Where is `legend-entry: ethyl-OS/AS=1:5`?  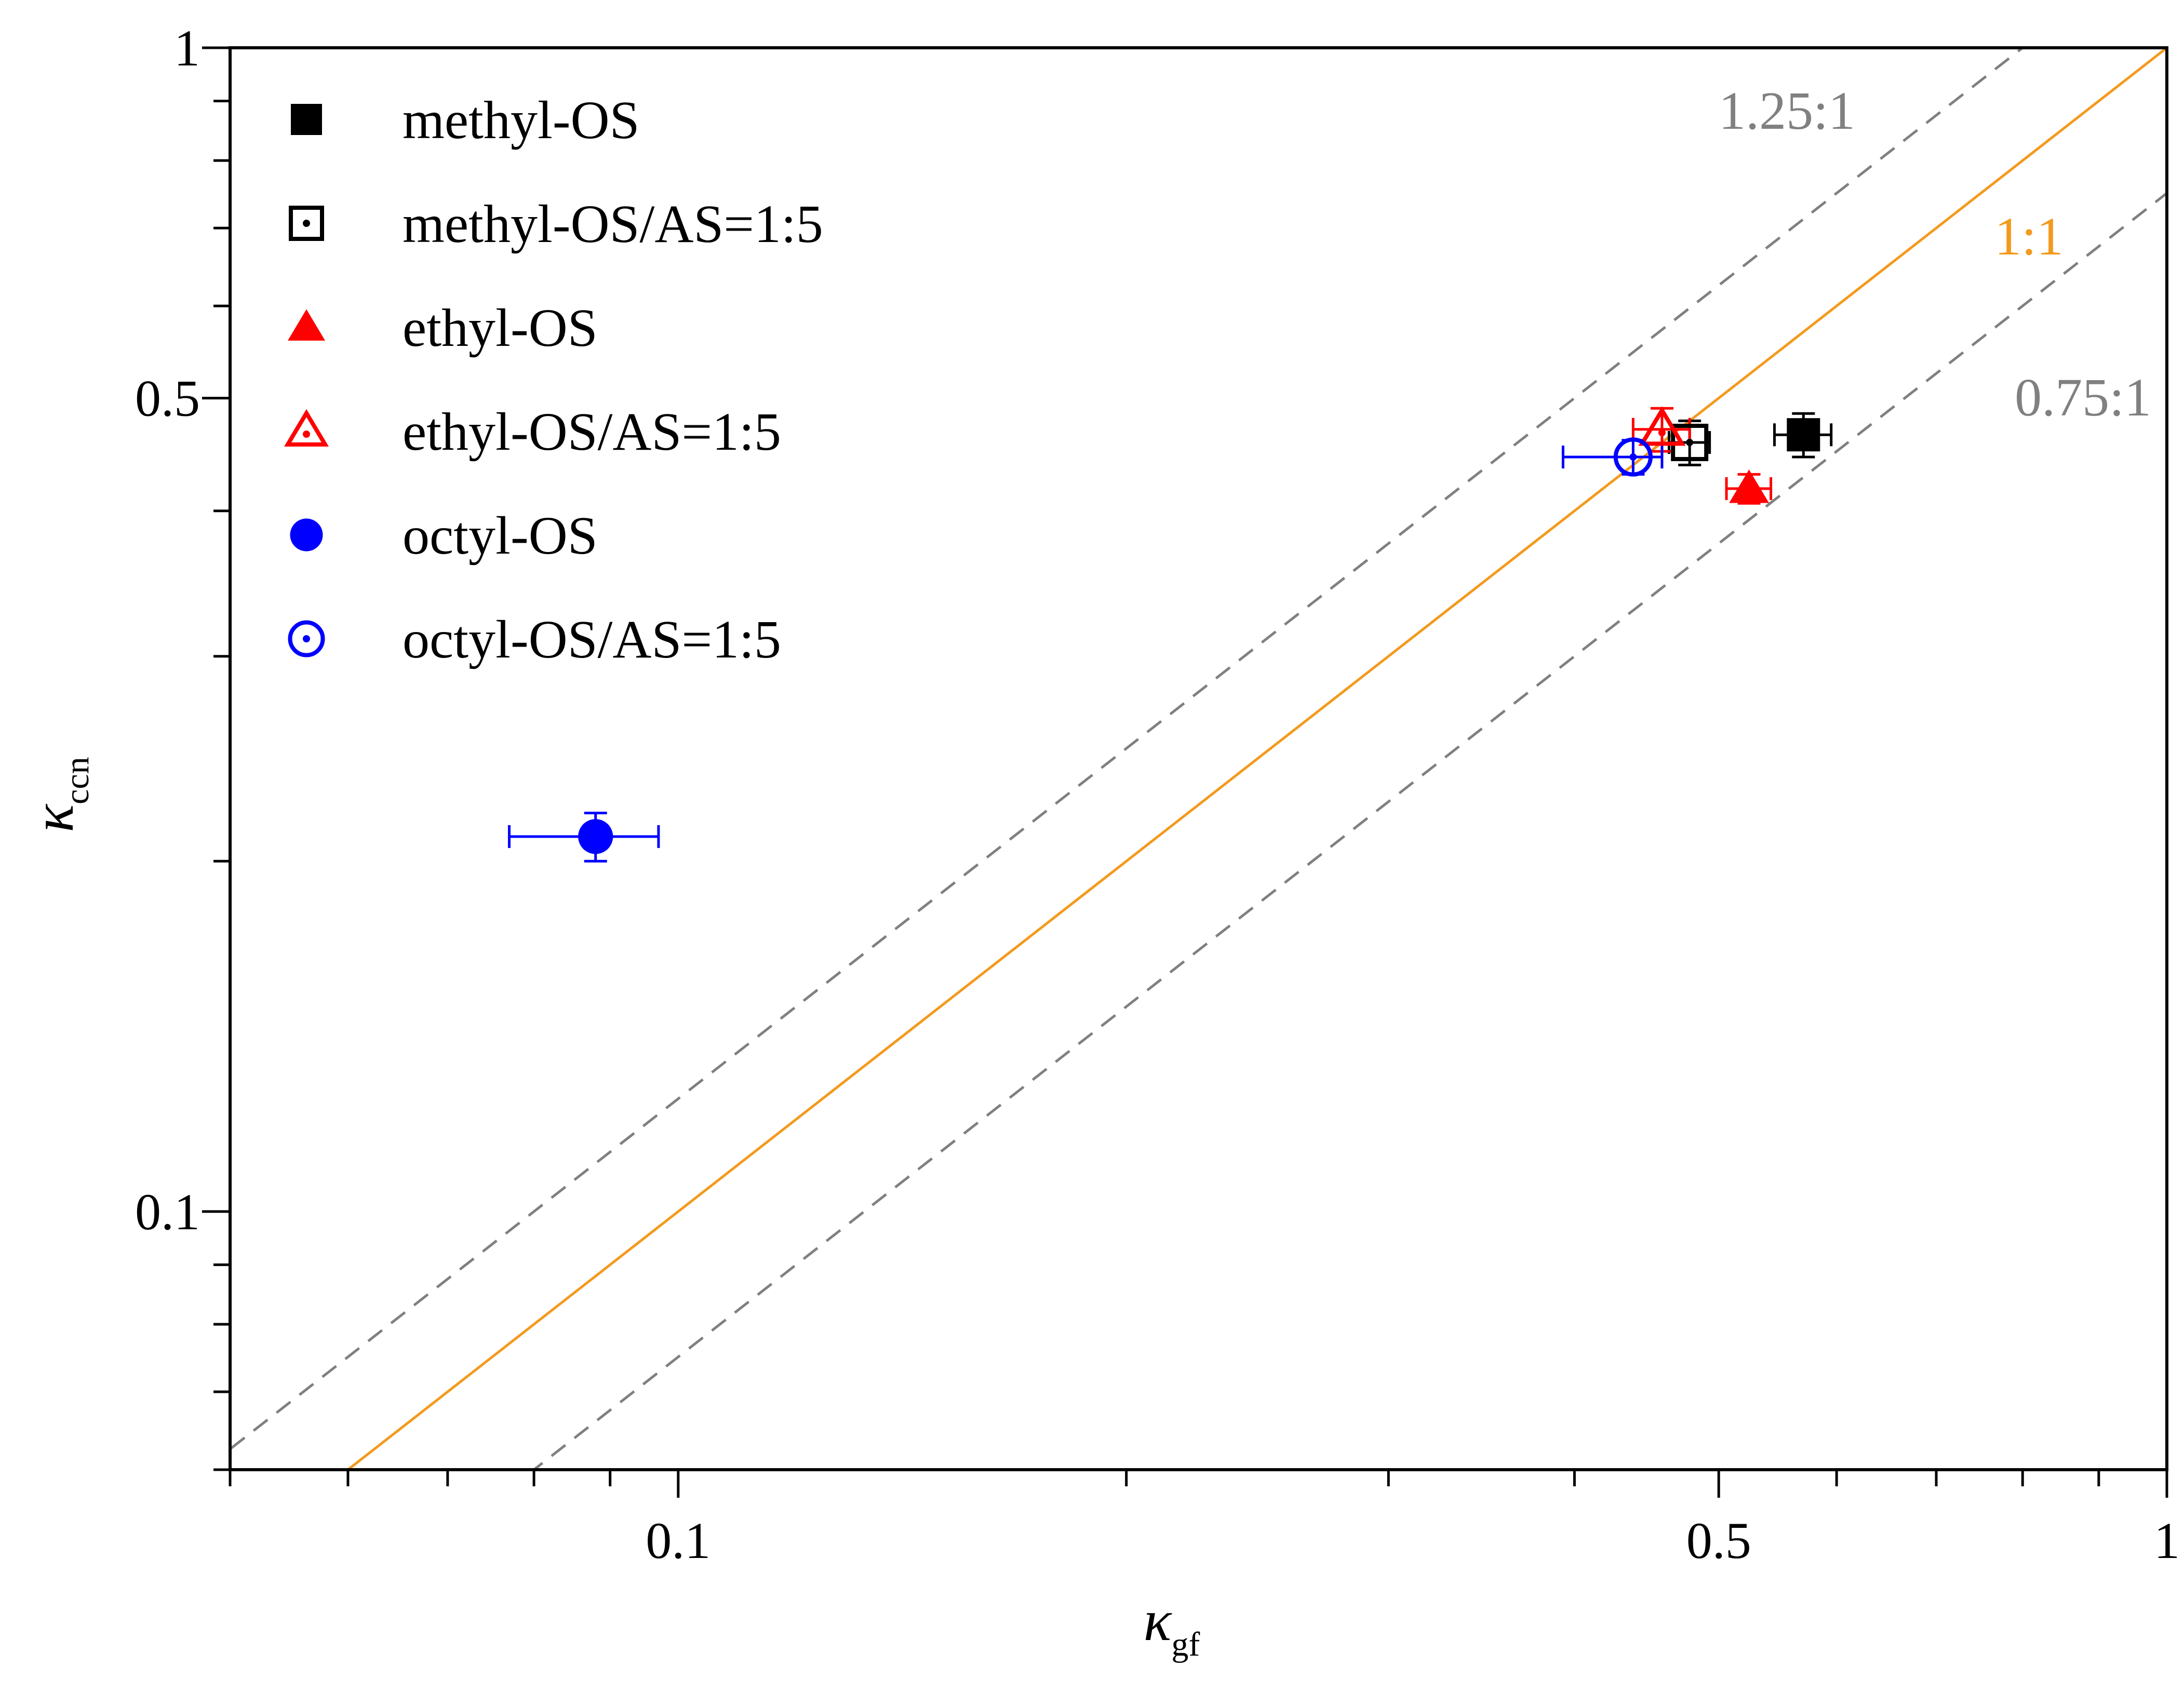 legend-entry: ethyl-OS/AS=1:5 is located at coordinates (592, 432).